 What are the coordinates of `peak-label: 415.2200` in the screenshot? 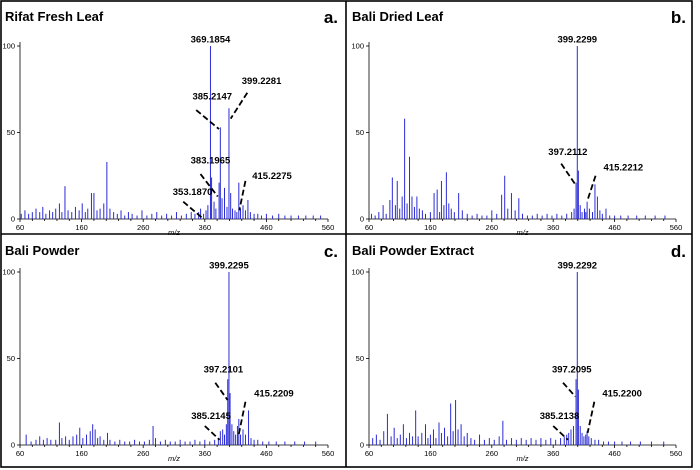 It's located at (622, 394).